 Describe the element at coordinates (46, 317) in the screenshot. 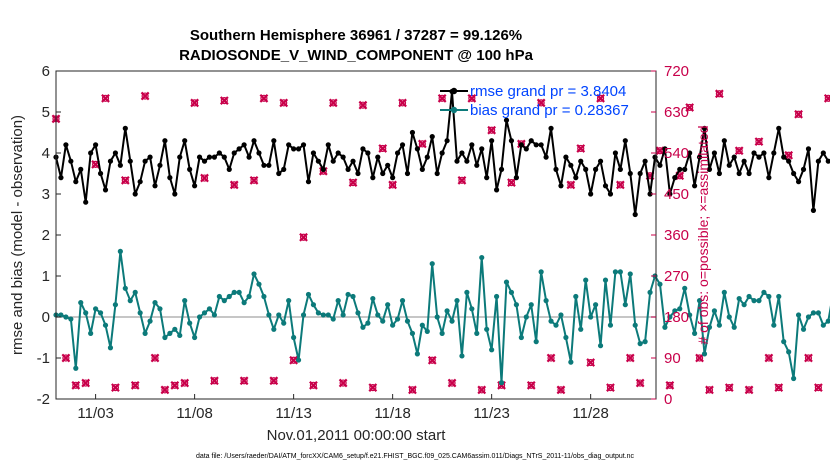

I see `y-tick-label: 0` at that location.